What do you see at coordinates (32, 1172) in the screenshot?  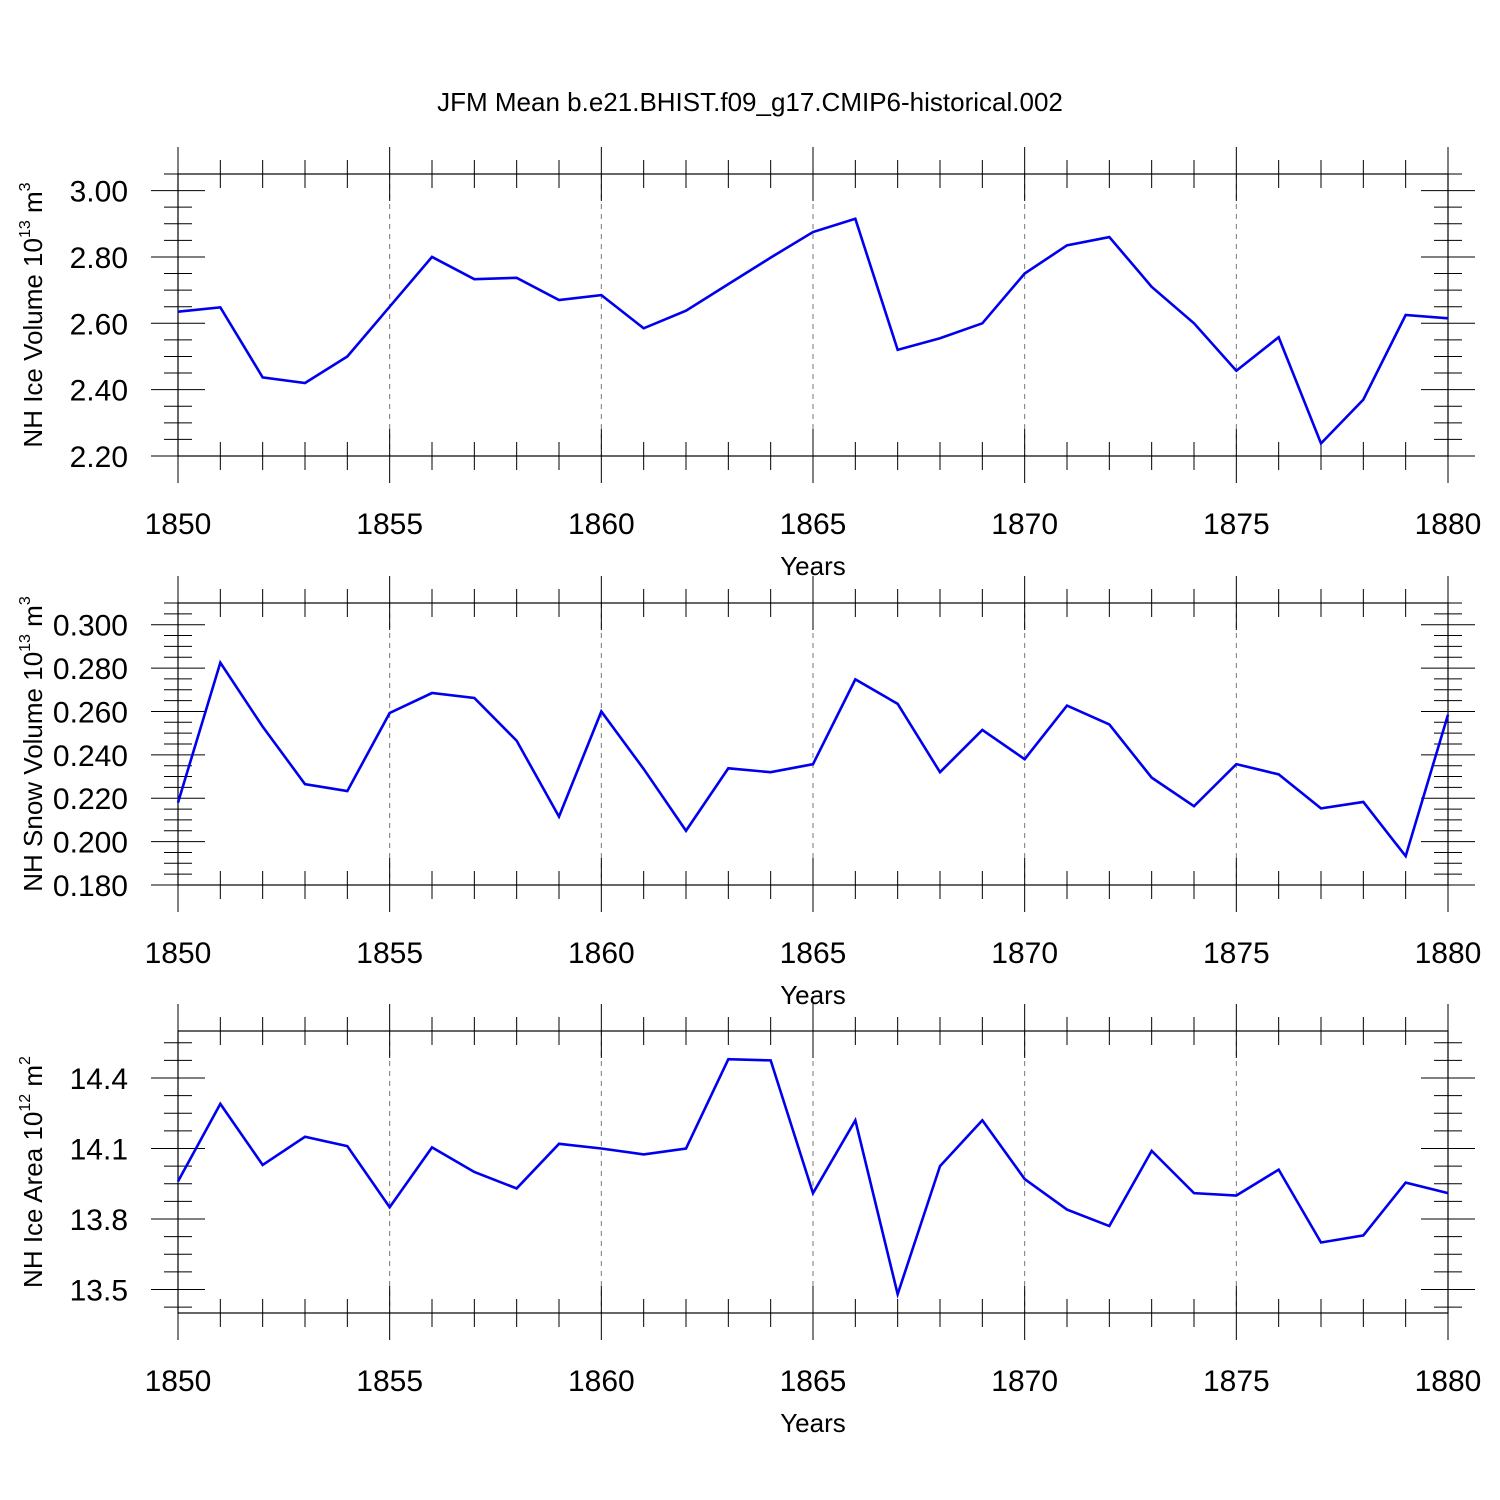 I see `y-axis-title: NH Ice Area 1012 m2` at bounding box center [32, 1172].